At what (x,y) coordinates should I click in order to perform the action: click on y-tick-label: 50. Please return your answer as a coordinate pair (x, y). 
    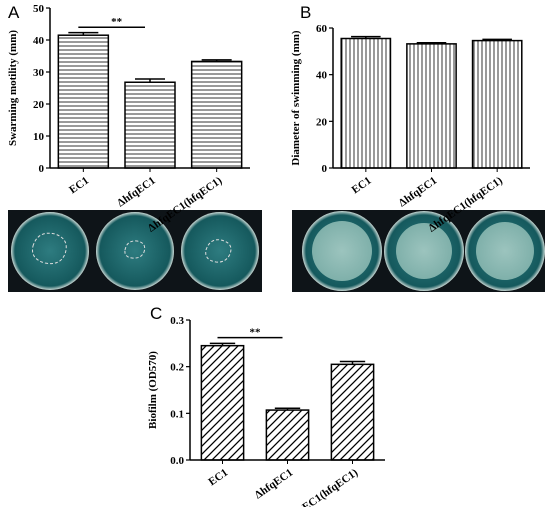
    Looking at the image, I should click on (39, 9).